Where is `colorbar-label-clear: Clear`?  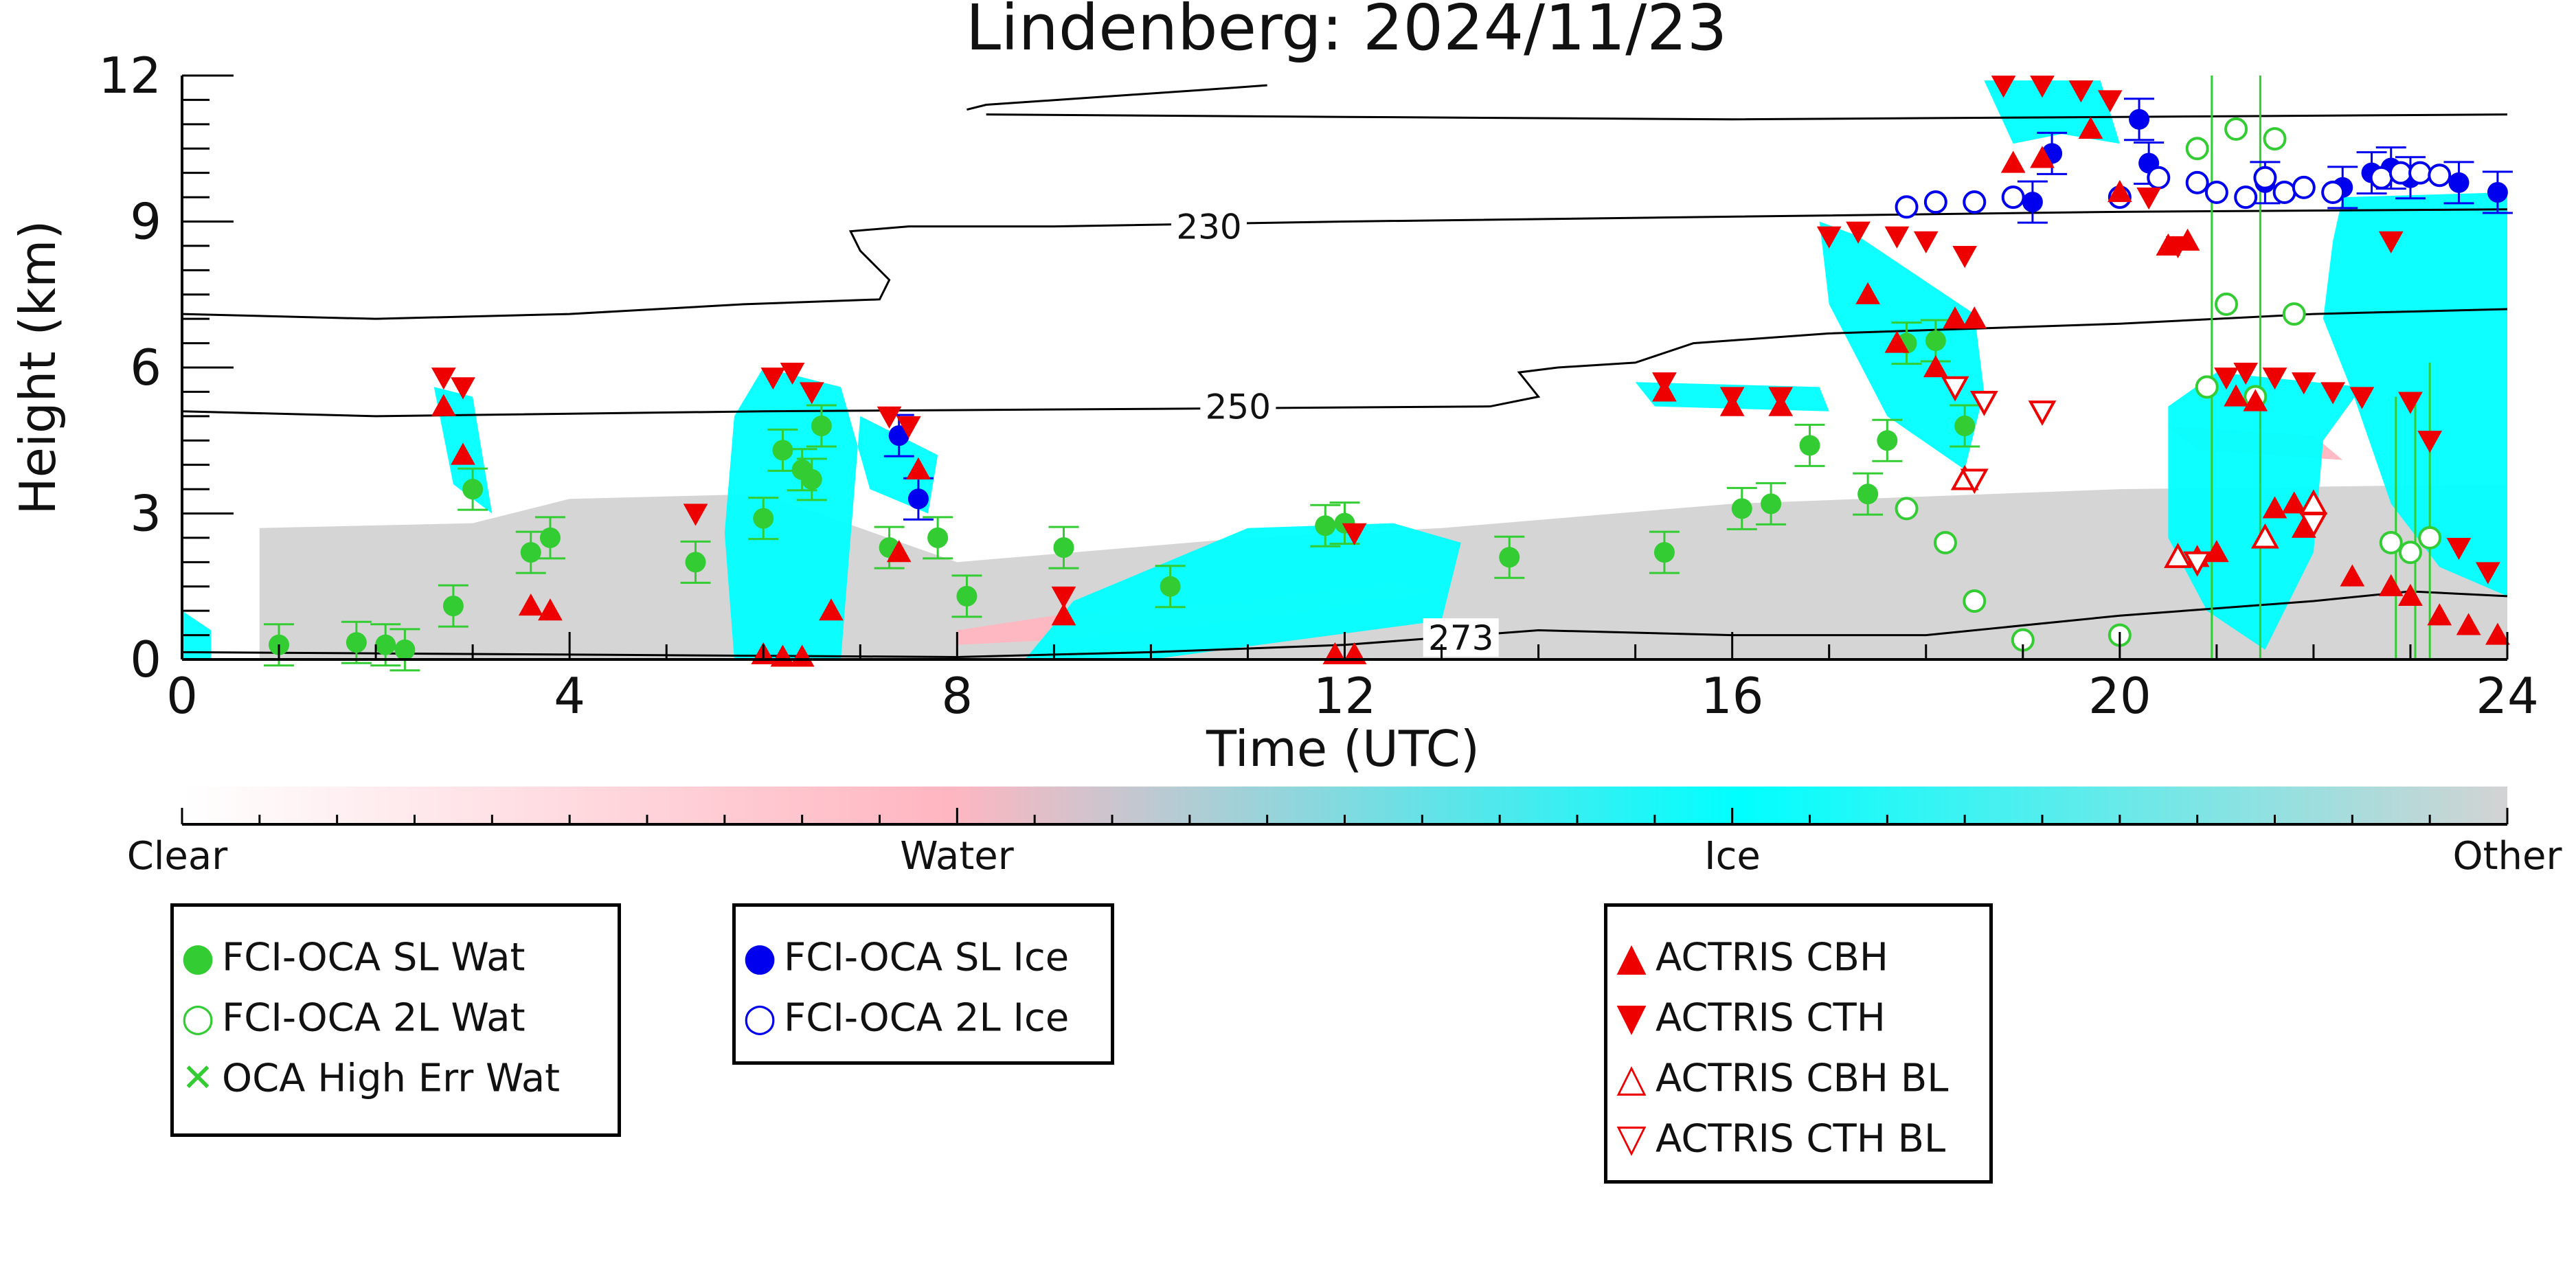
colorbar-label-clear: Clear is located at coordinates (177, 856).